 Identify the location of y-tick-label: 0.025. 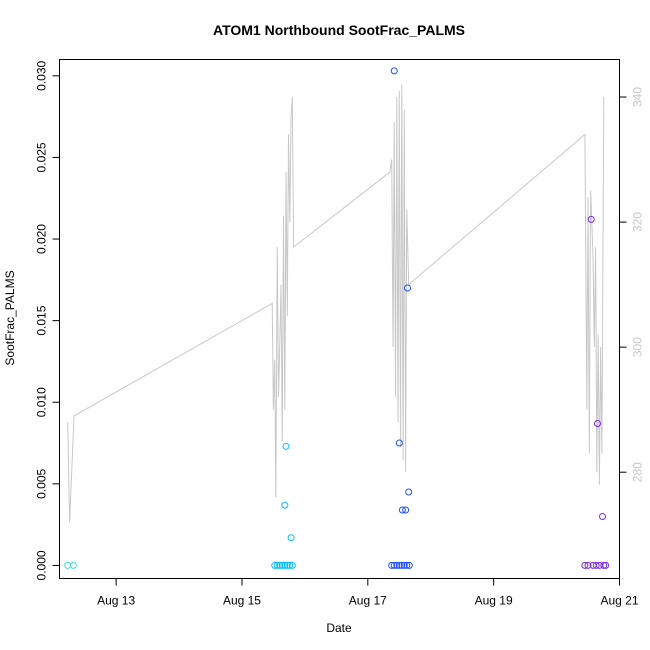
(42, 157).